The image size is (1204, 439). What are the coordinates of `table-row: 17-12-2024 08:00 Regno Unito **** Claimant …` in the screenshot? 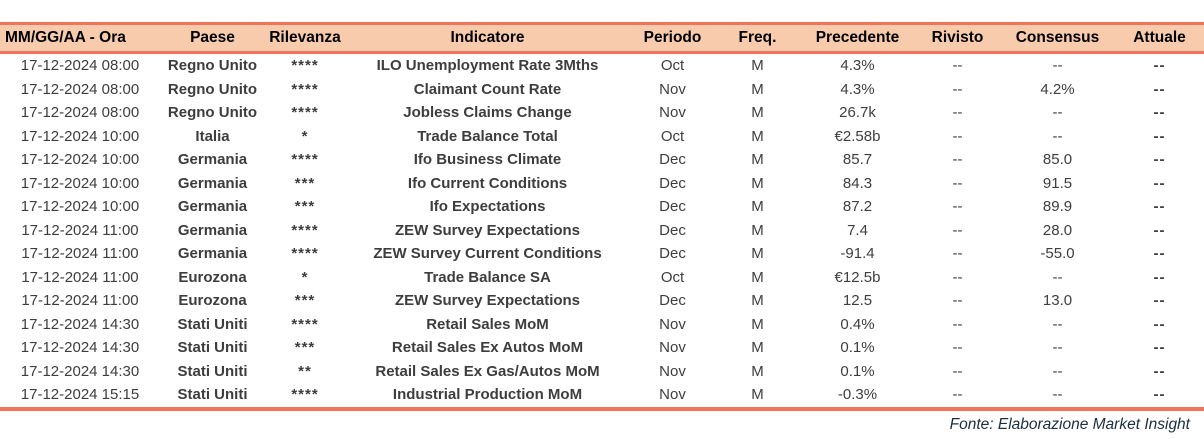 It's located at (602, 90).